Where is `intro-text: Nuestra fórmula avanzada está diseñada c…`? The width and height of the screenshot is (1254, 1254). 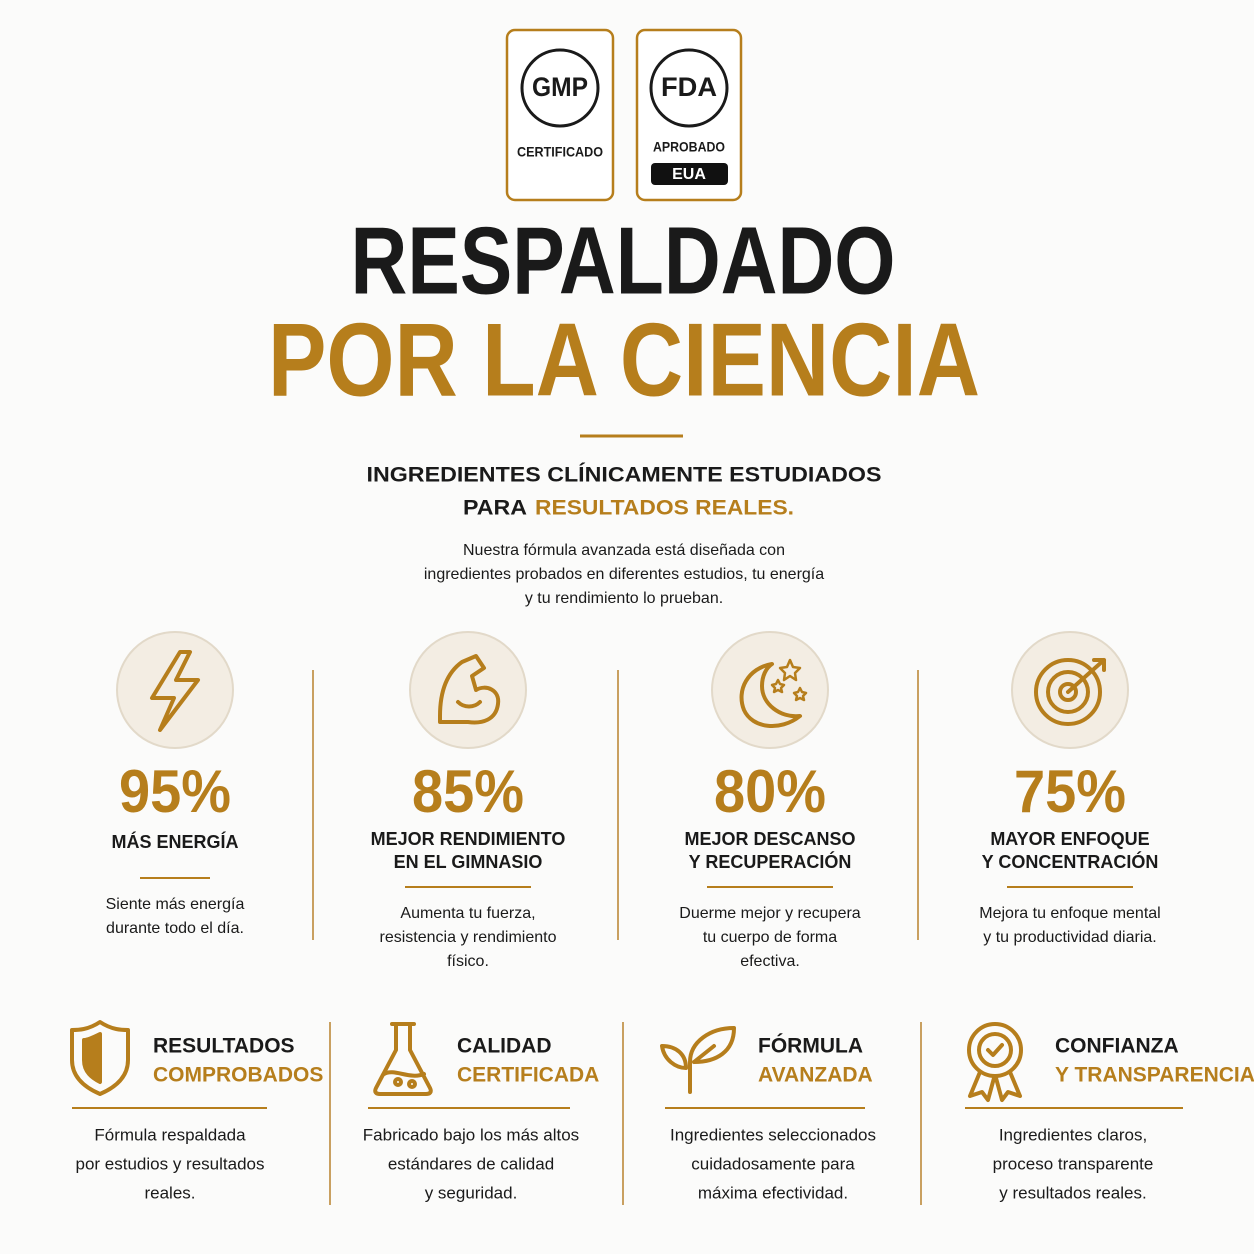 intro-text: Nuestra fórmula avanzada está diseñada c… is located at coordinates (624, 550).